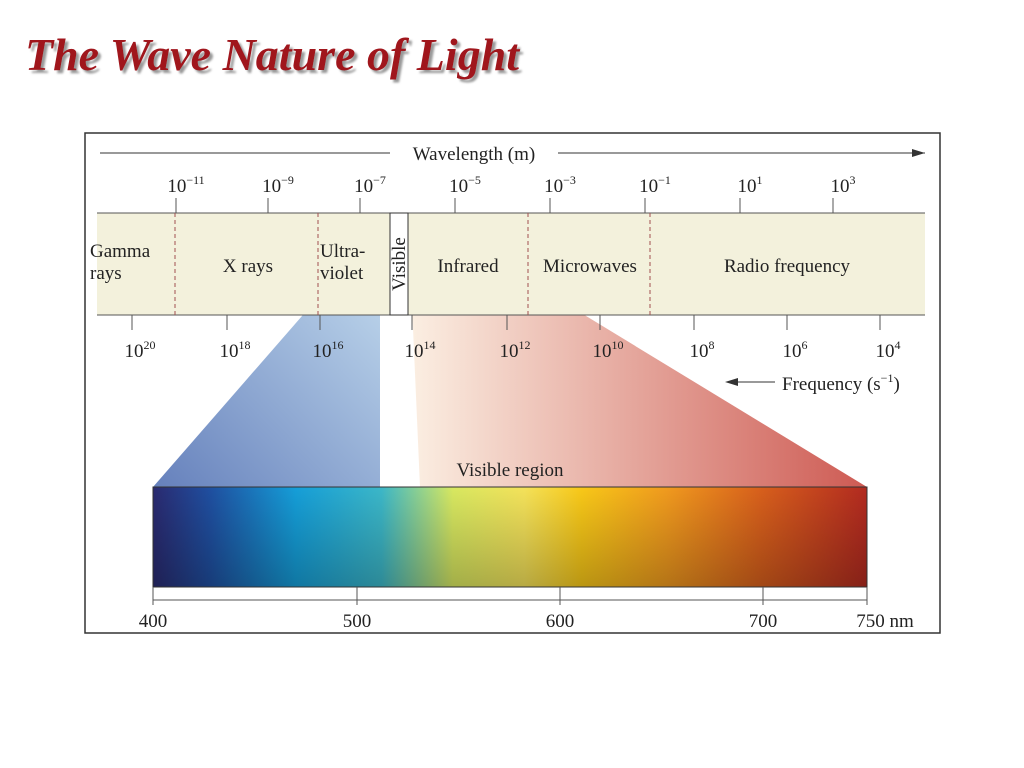  I want to click on exponent: −9, so click(287, 180).